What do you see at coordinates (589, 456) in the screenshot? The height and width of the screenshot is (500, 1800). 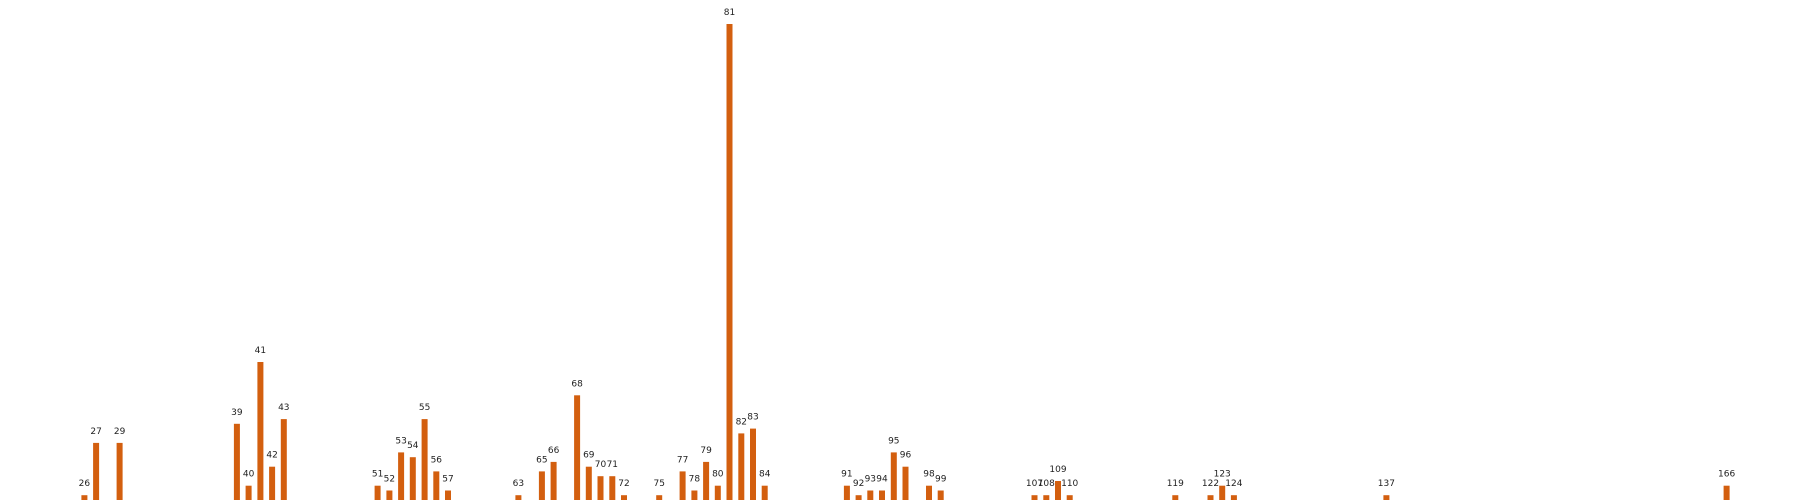 I see `bar-label-69: 69` at bounding box center [589, 456].